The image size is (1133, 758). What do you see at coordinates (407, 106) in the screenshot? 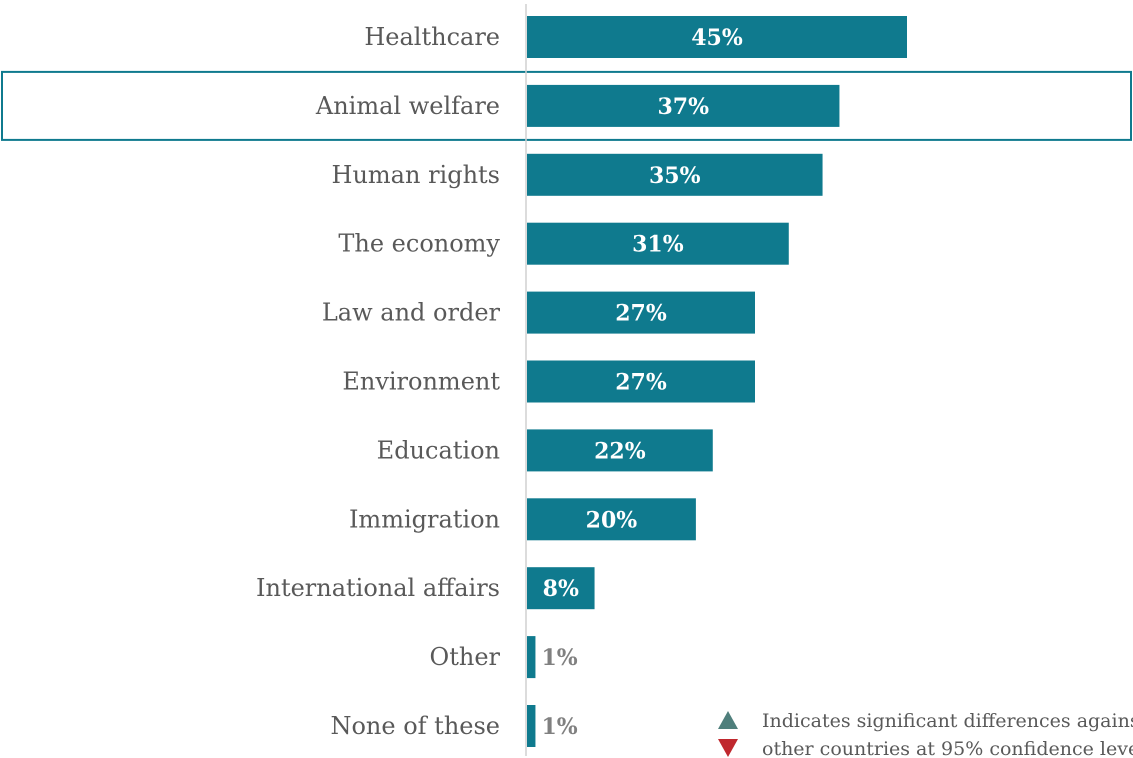
I see `category-label-animal-welfare: Animal welfare` at bounding box center [407, 106].